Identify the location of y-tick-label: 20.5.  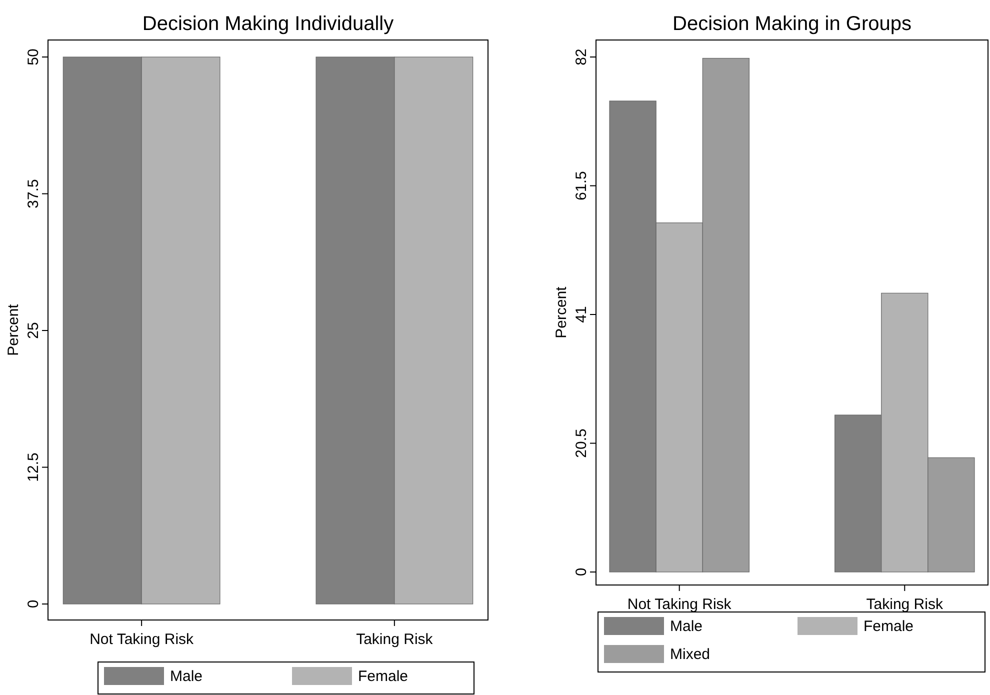
(581, 443).